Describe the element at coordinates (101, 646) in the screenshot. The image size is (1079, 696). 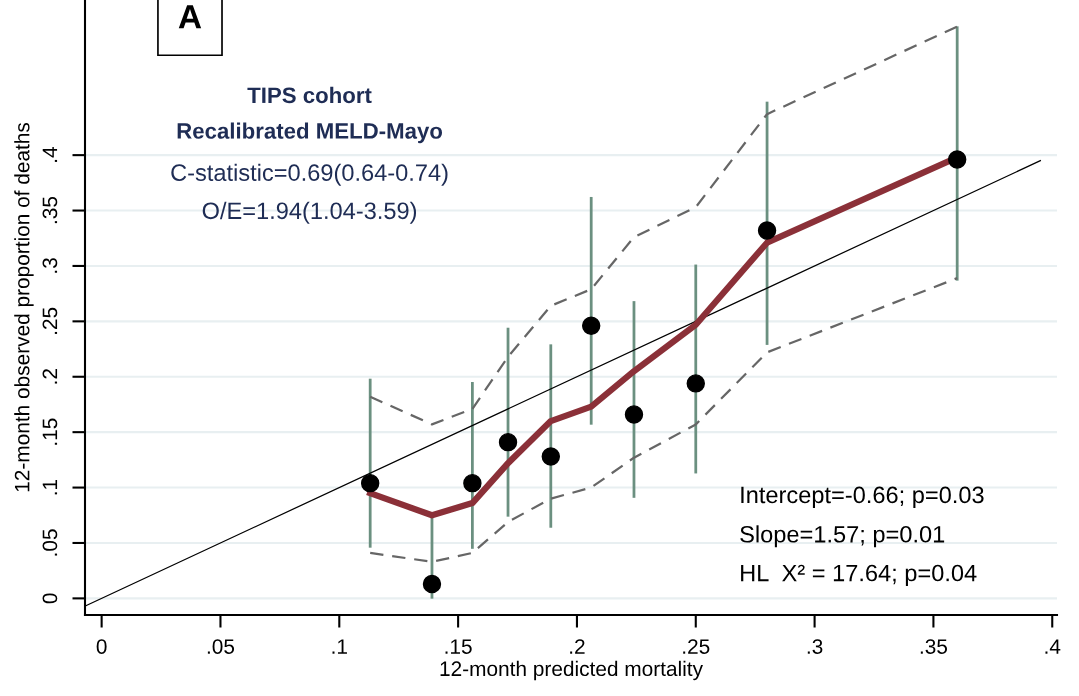
I see `x-tick-label: 0` at that location.